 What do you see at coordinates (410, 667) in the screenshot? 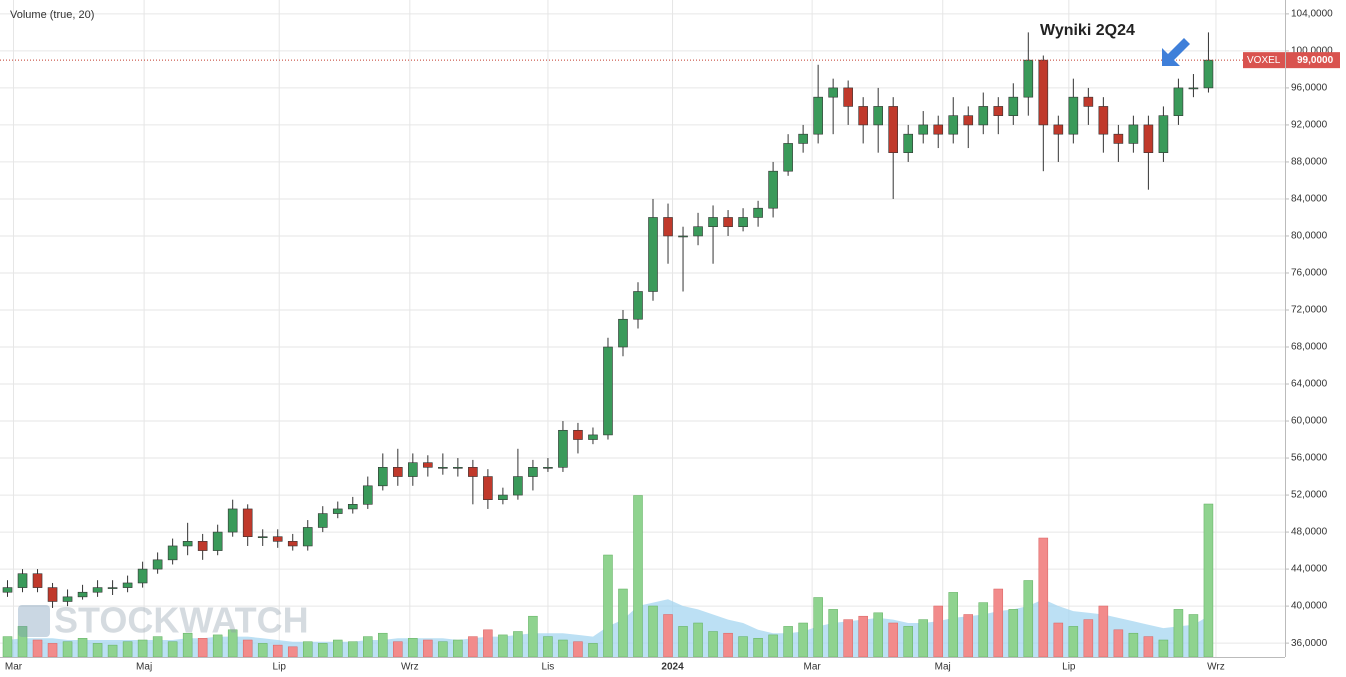
I see `x-tick-label: Wrz` at bounding box center [410, 667].